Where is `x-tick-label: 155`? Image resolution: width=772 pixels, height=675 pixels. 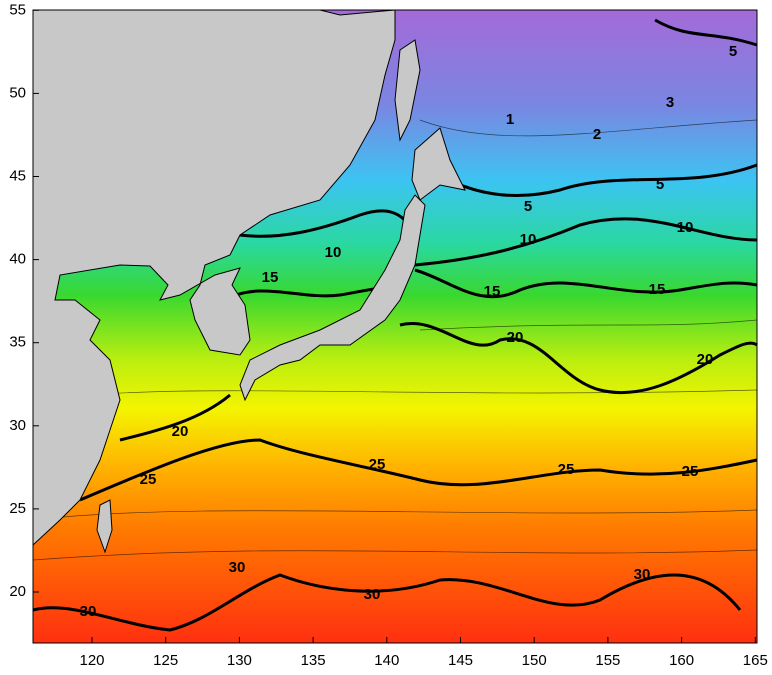 x-tick-label: 155 is located at coordinates (607, 660).